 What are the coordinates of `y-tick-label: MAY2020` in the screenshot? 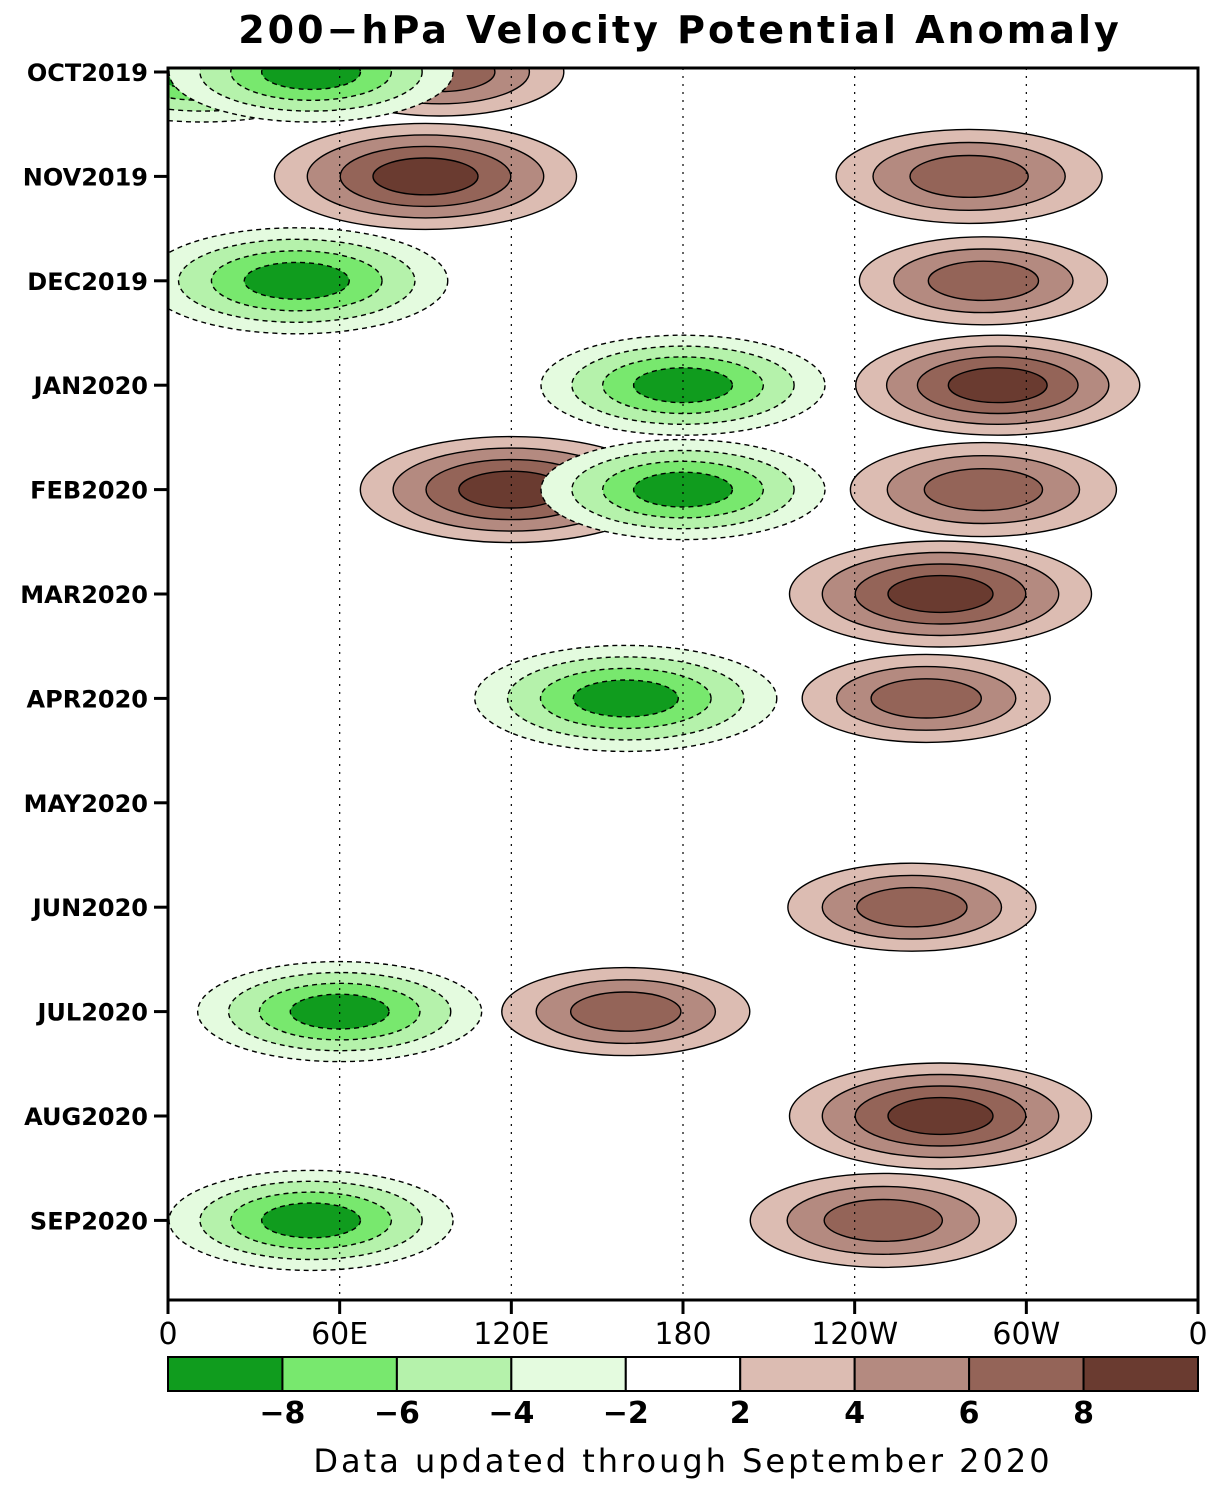 It's located at (86, 804).